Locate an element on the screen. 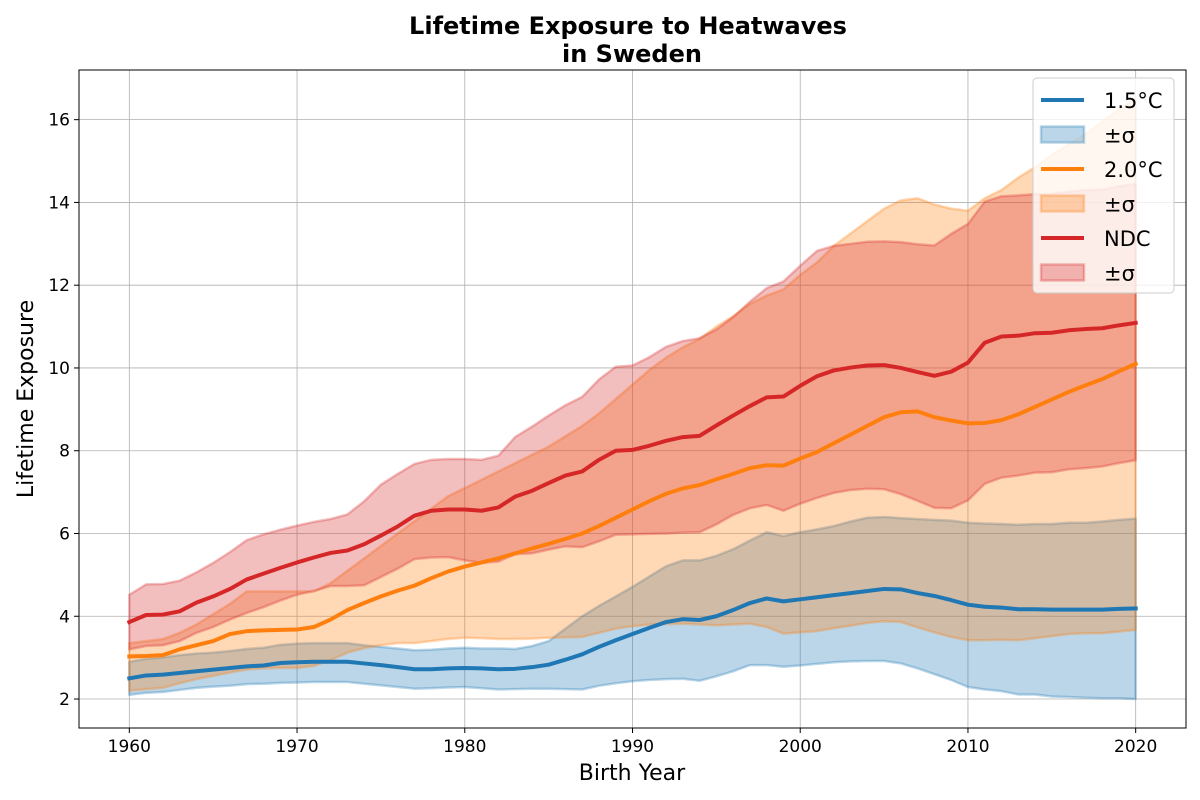 This screenshot has width=1200, height=800. x-tick-label: 1960 is located at coordinates (129, 747).